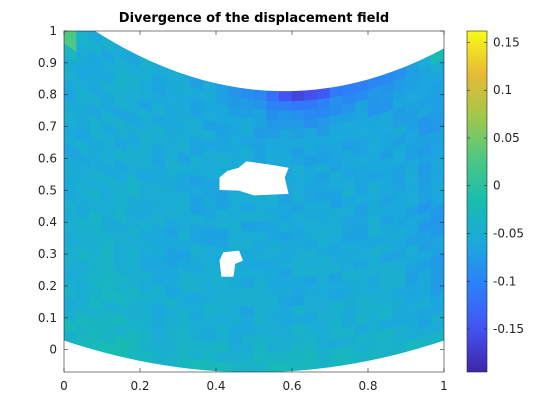 This screenshot has width=560, height=420. What do you see at coordinates (47, 63) in the screenshot?
I see `y-tick-label: 0.9` at bounding box center [47, 63].